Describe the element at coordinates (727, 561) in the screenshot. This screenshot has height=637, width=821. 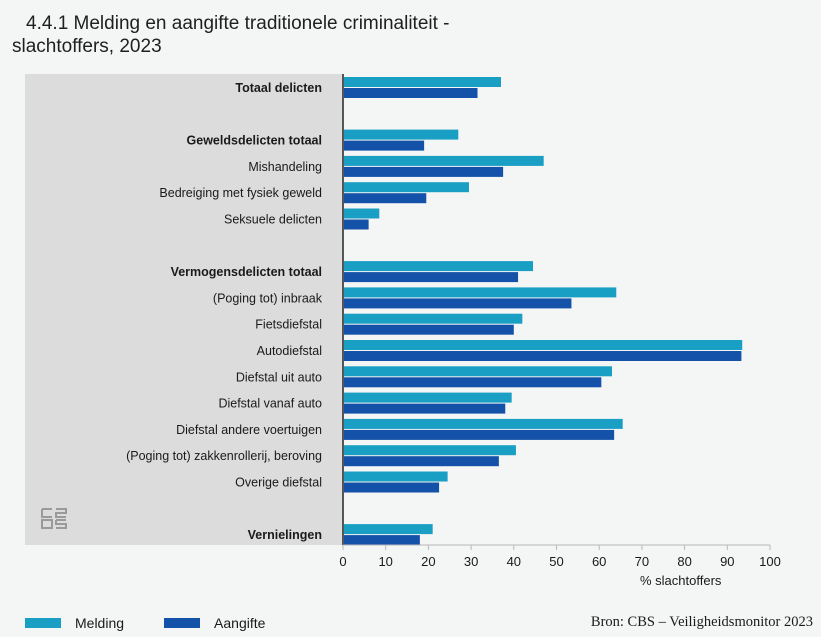
I see `x-tick-label: 90` at that location.